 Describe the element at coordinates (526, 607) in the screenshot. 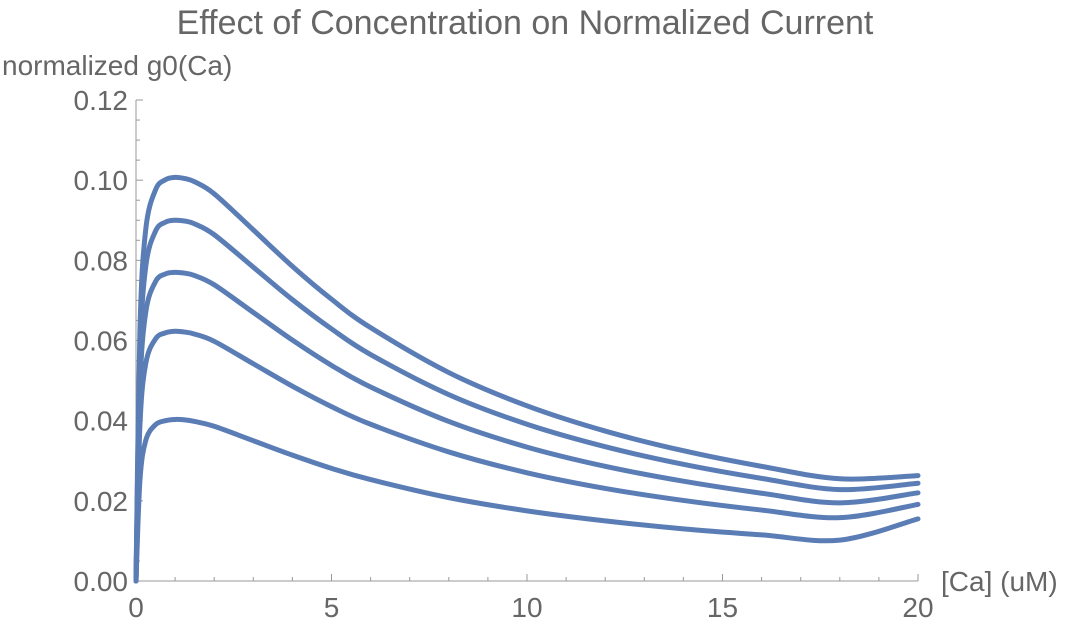

I see `x-tick-label: 10` at that location.